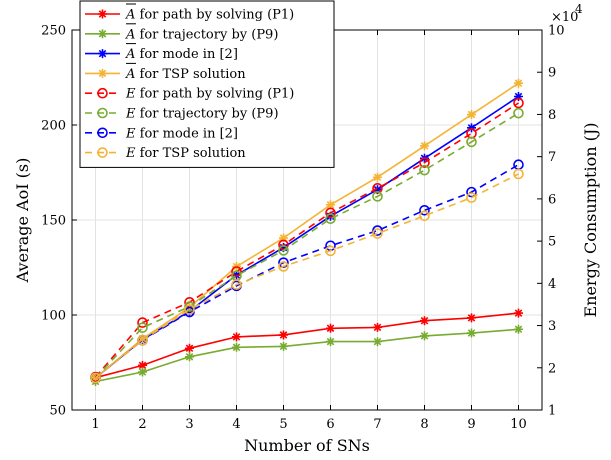  What do you see at coordinates (57, 411) in the screenshot?
I see `left-y-tick-label: 50` at bounding box center [57, 411].